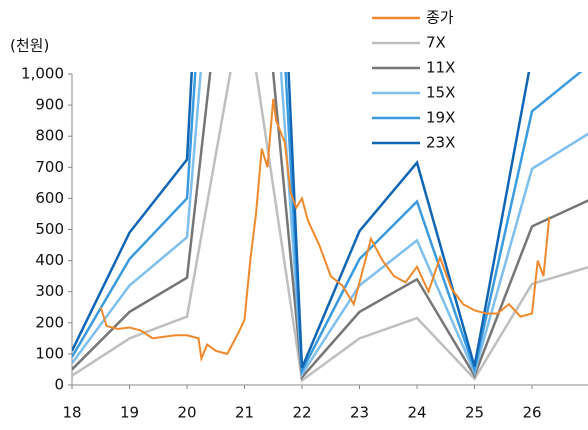  I want to click on x-tick-label: 25, so click(474, 413).